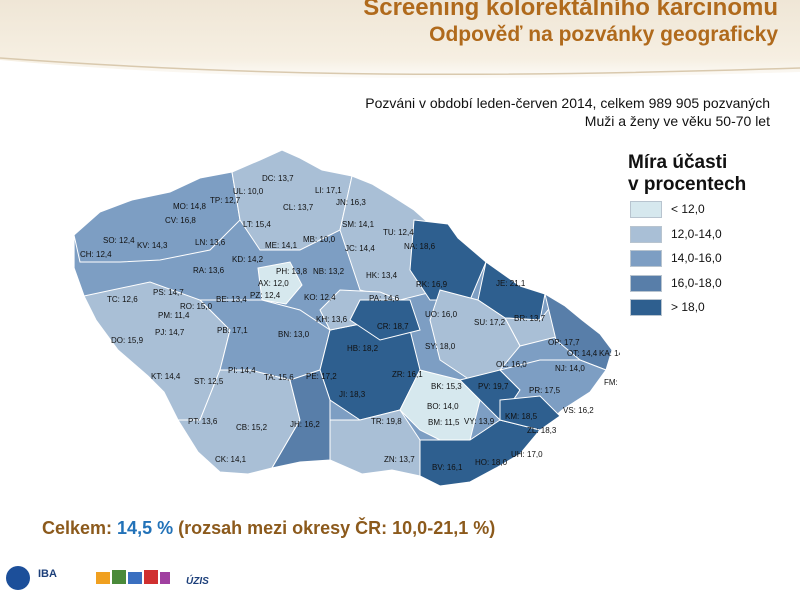 Image resolution: width=800 pixels, height=597 pixels. What do you see at coordinates (180, 220) in the screenshot?
I see `district-label-cv: CV: 16,8` at bounding box center [180, 220].